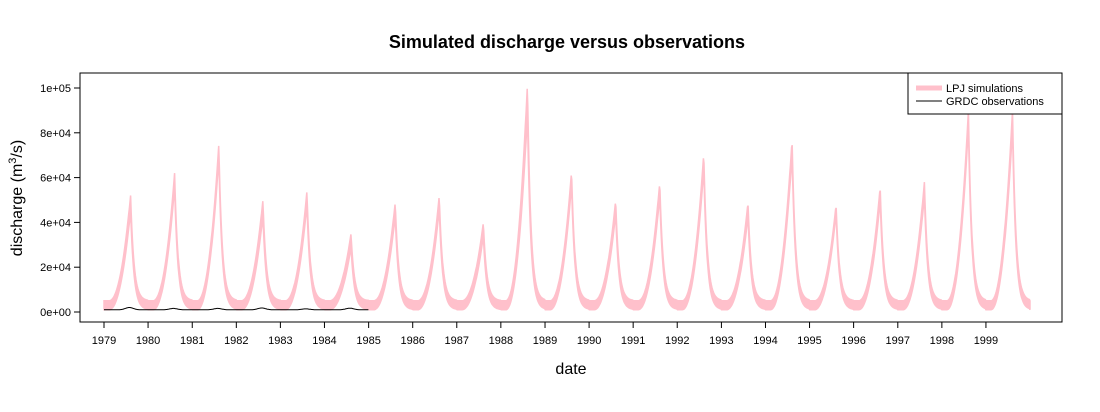 Image resolution: width=1100 pixels, height=412 pixels. What do you see at coordinates (55, 179) in the screenshot?
I see `y-tick-label: 6e+04` at bounding box center [55, 179].